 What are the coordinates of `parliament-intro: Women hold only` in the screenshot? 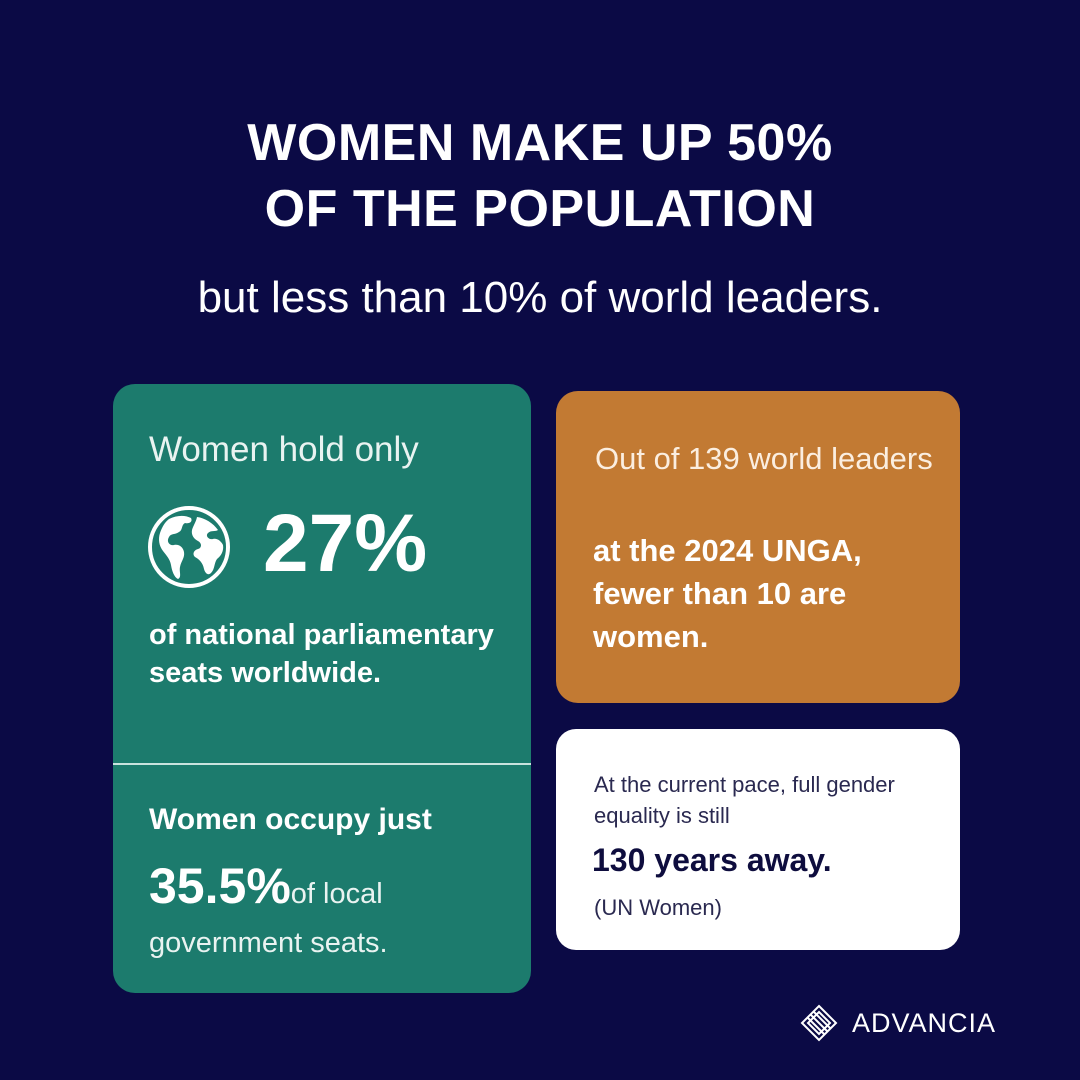 It's located at (284, 449).